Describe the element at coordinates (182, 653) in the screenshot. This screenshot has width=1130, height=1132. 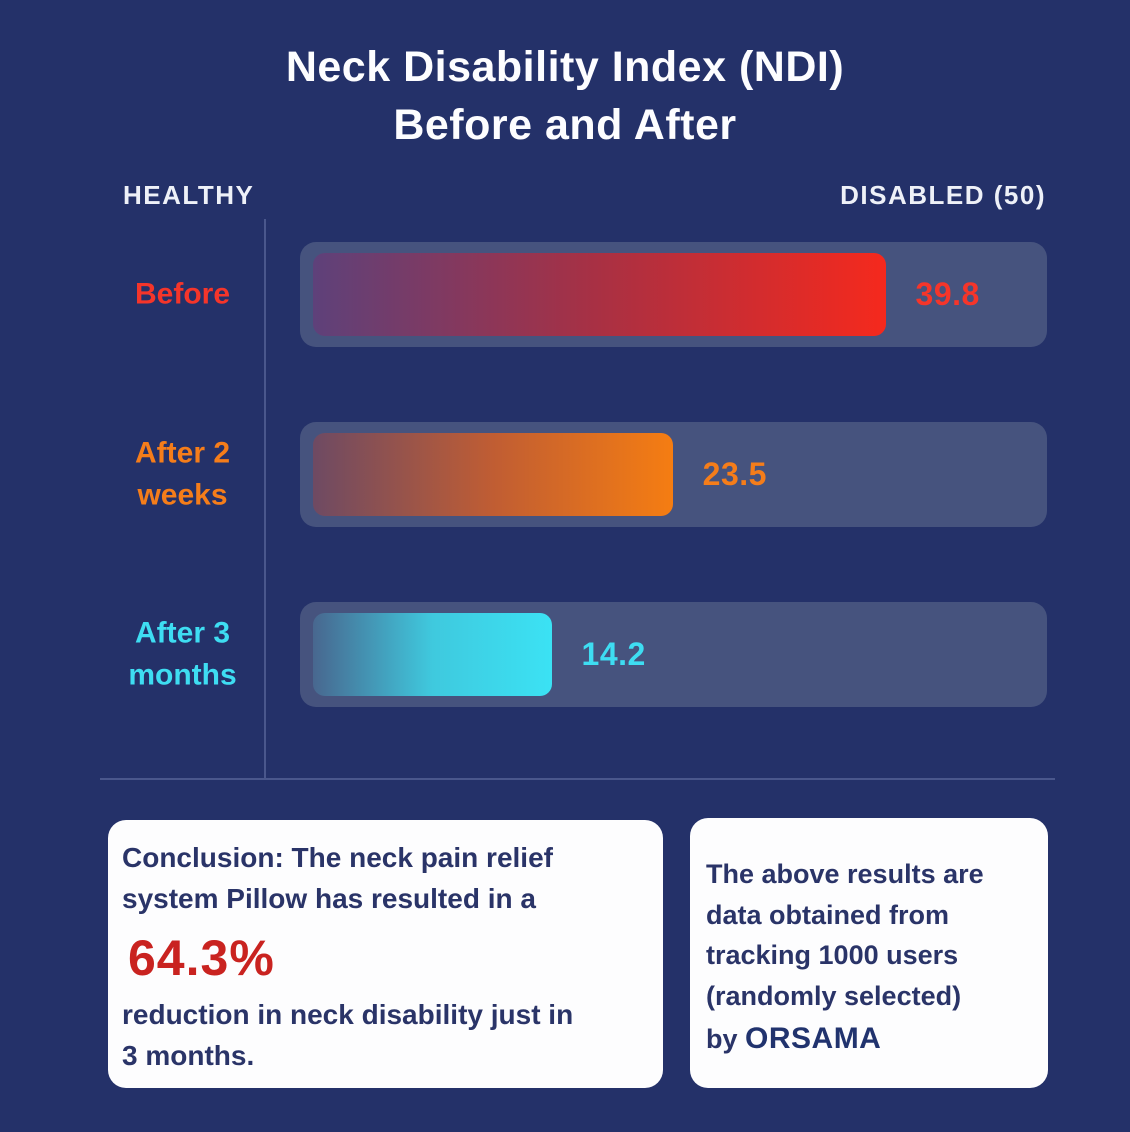
I see `category-label-after-3-months: After 3 months` at that location.